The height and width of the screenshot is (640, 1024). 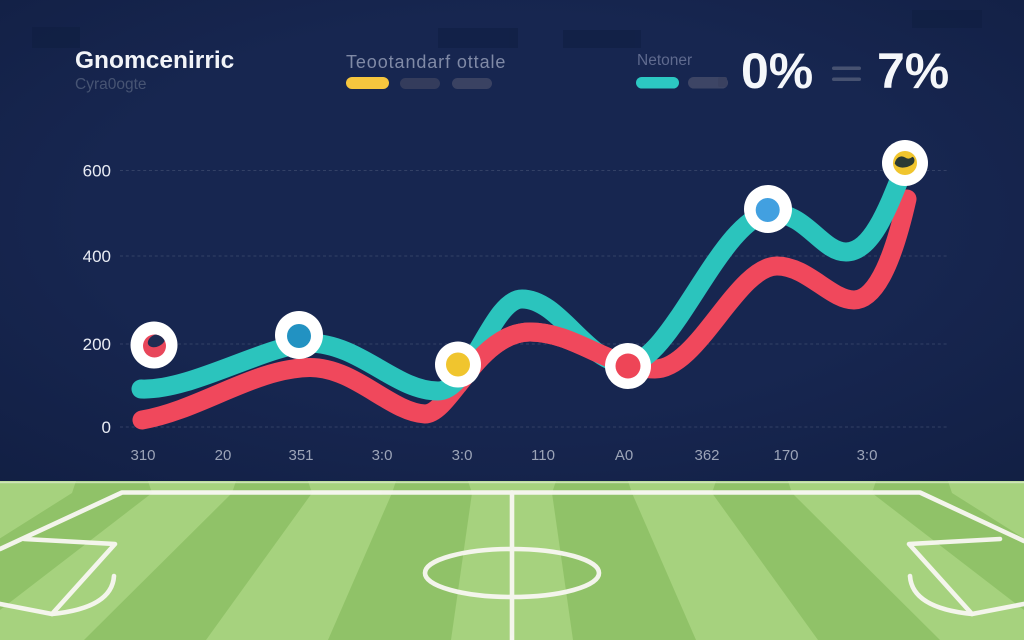 What do you see at coordinates (106, 427) in the screenshot?
I see `svg-text: 0` at bounding box center [106, 427].